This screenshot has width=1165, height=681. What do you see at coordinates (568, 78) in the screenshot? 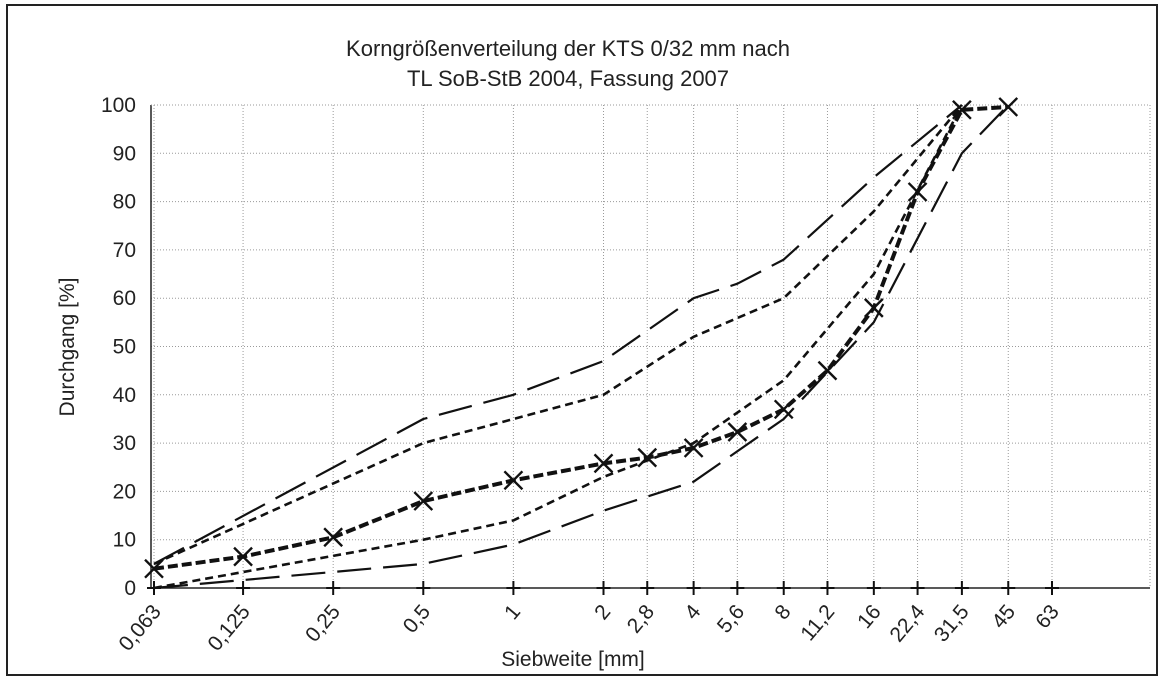
I see `chart-title-line-2: TL SoB-StB 2004, Fassung 2007` at bounding box center [568, 78].